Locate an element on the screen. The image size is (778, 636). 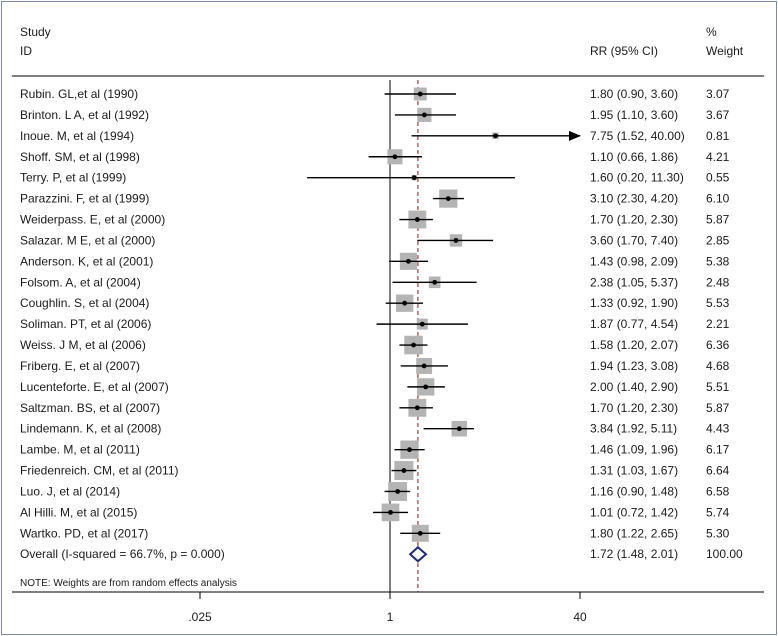
study-weight-text: 4.68 is located at coordinates (718, 366).